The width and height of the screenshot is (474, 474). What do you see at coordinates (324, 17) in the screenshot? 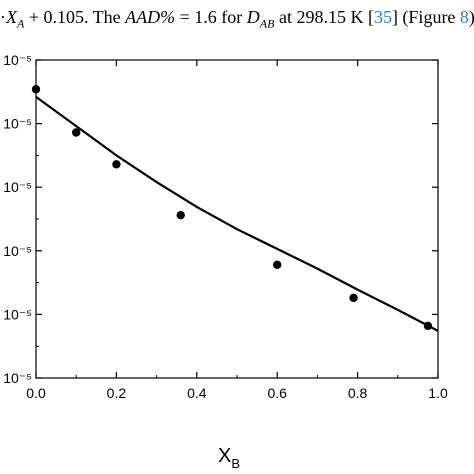
I see `caption-segment: at 298.15 K [` at bounding box center [324, 17].